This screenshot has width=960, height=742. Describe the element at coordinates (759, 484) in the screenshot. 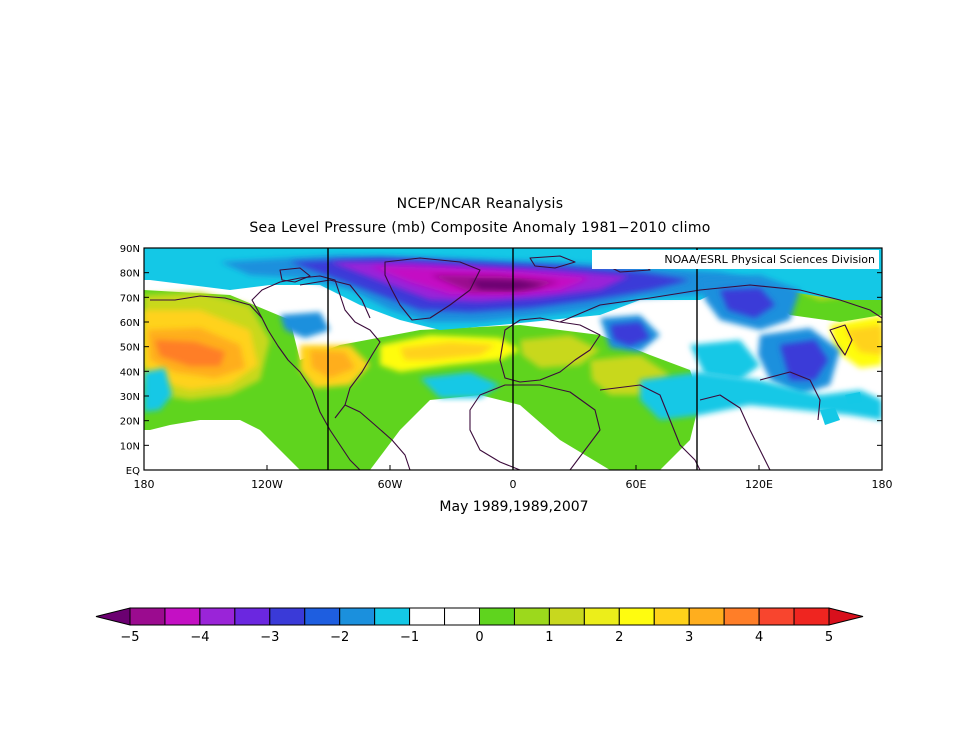

I see `lon-label: 120E` at that location.